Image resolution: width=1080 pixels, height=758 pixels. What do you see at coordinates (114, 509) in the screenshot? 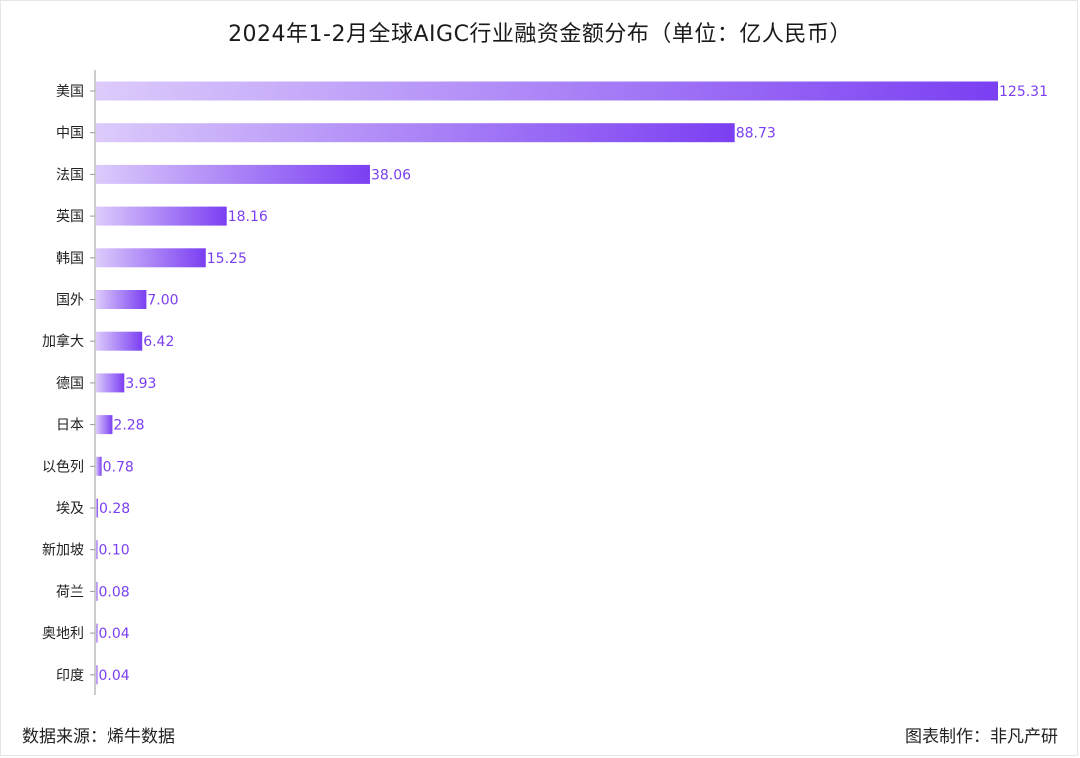
I see `value-label: 0.28` at bounding box center [114, 509].